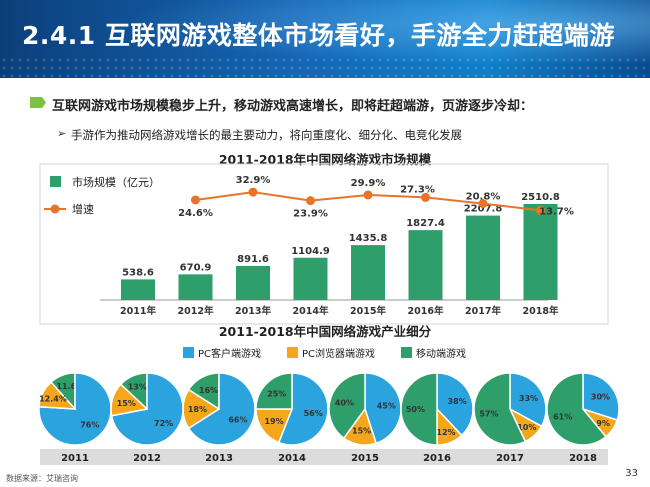 The width and height of the screenshot is (650, 487). What do you see at coordinates (583, 458) in the screenshot?
I see `pie-year-label: 2018` at bounding box center [583, 458].